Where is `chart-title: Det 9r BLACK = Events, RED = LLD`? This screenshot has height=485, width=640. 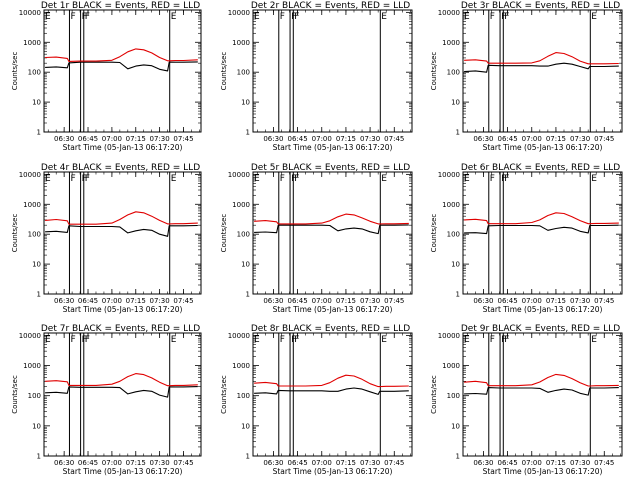 chart-title: Det 9r BLACK = Events, RED = LLD is located at coordinates (540, 329).